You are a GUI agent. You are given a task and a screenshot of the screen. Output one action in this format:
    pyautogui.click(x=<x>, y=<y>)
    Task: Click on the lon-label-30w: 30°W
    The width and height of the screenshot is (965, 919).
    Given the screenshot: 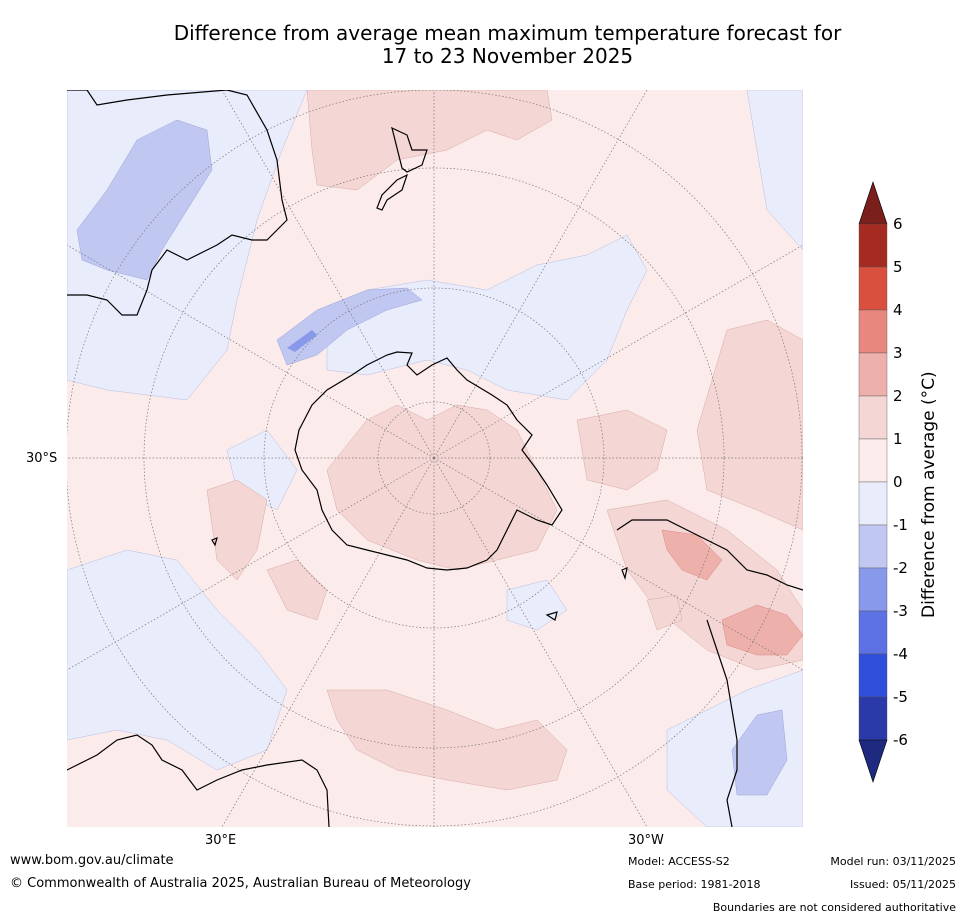 What is the action you would take?
    pyautogui.click(x=646, y=840)
    